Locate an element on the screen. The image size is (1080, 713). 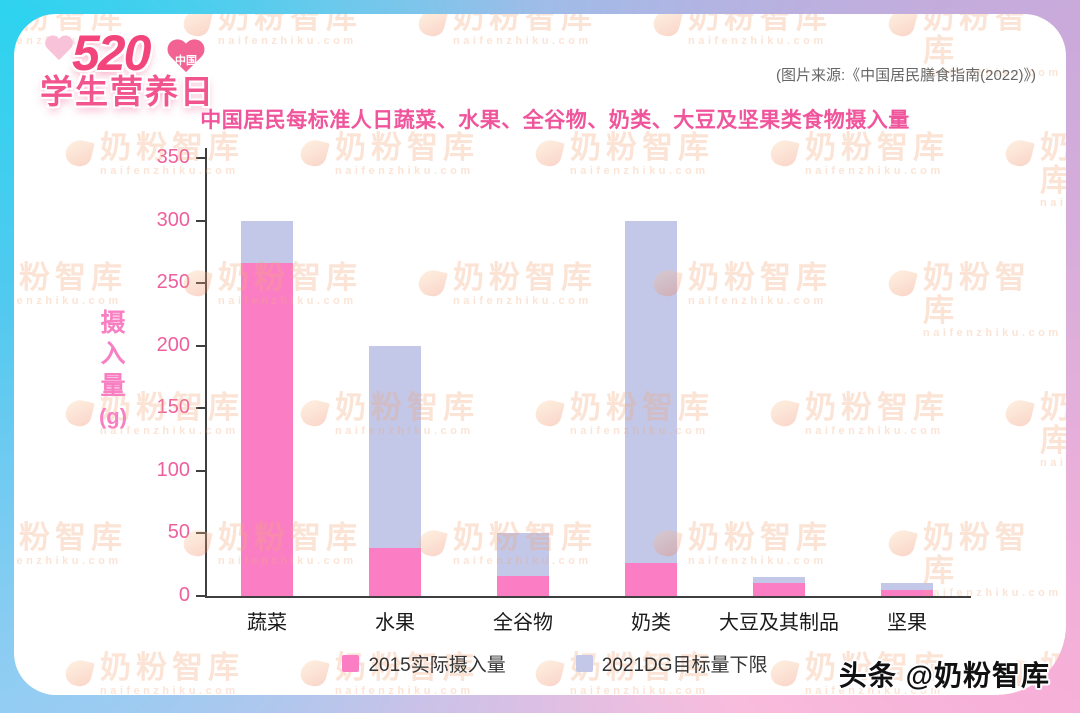
category-label: 坚果 is located at coordinates (907, 623).